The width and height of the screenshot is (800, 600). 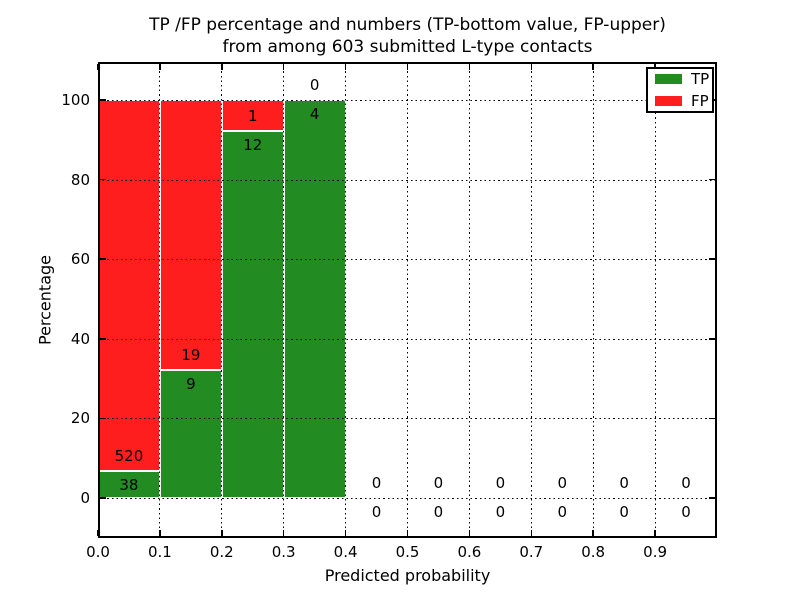 What do you see at coordinates (45, 300) in the screenshot?
I see `y-axis-label: Percentage` at bounding box center [45, 300].